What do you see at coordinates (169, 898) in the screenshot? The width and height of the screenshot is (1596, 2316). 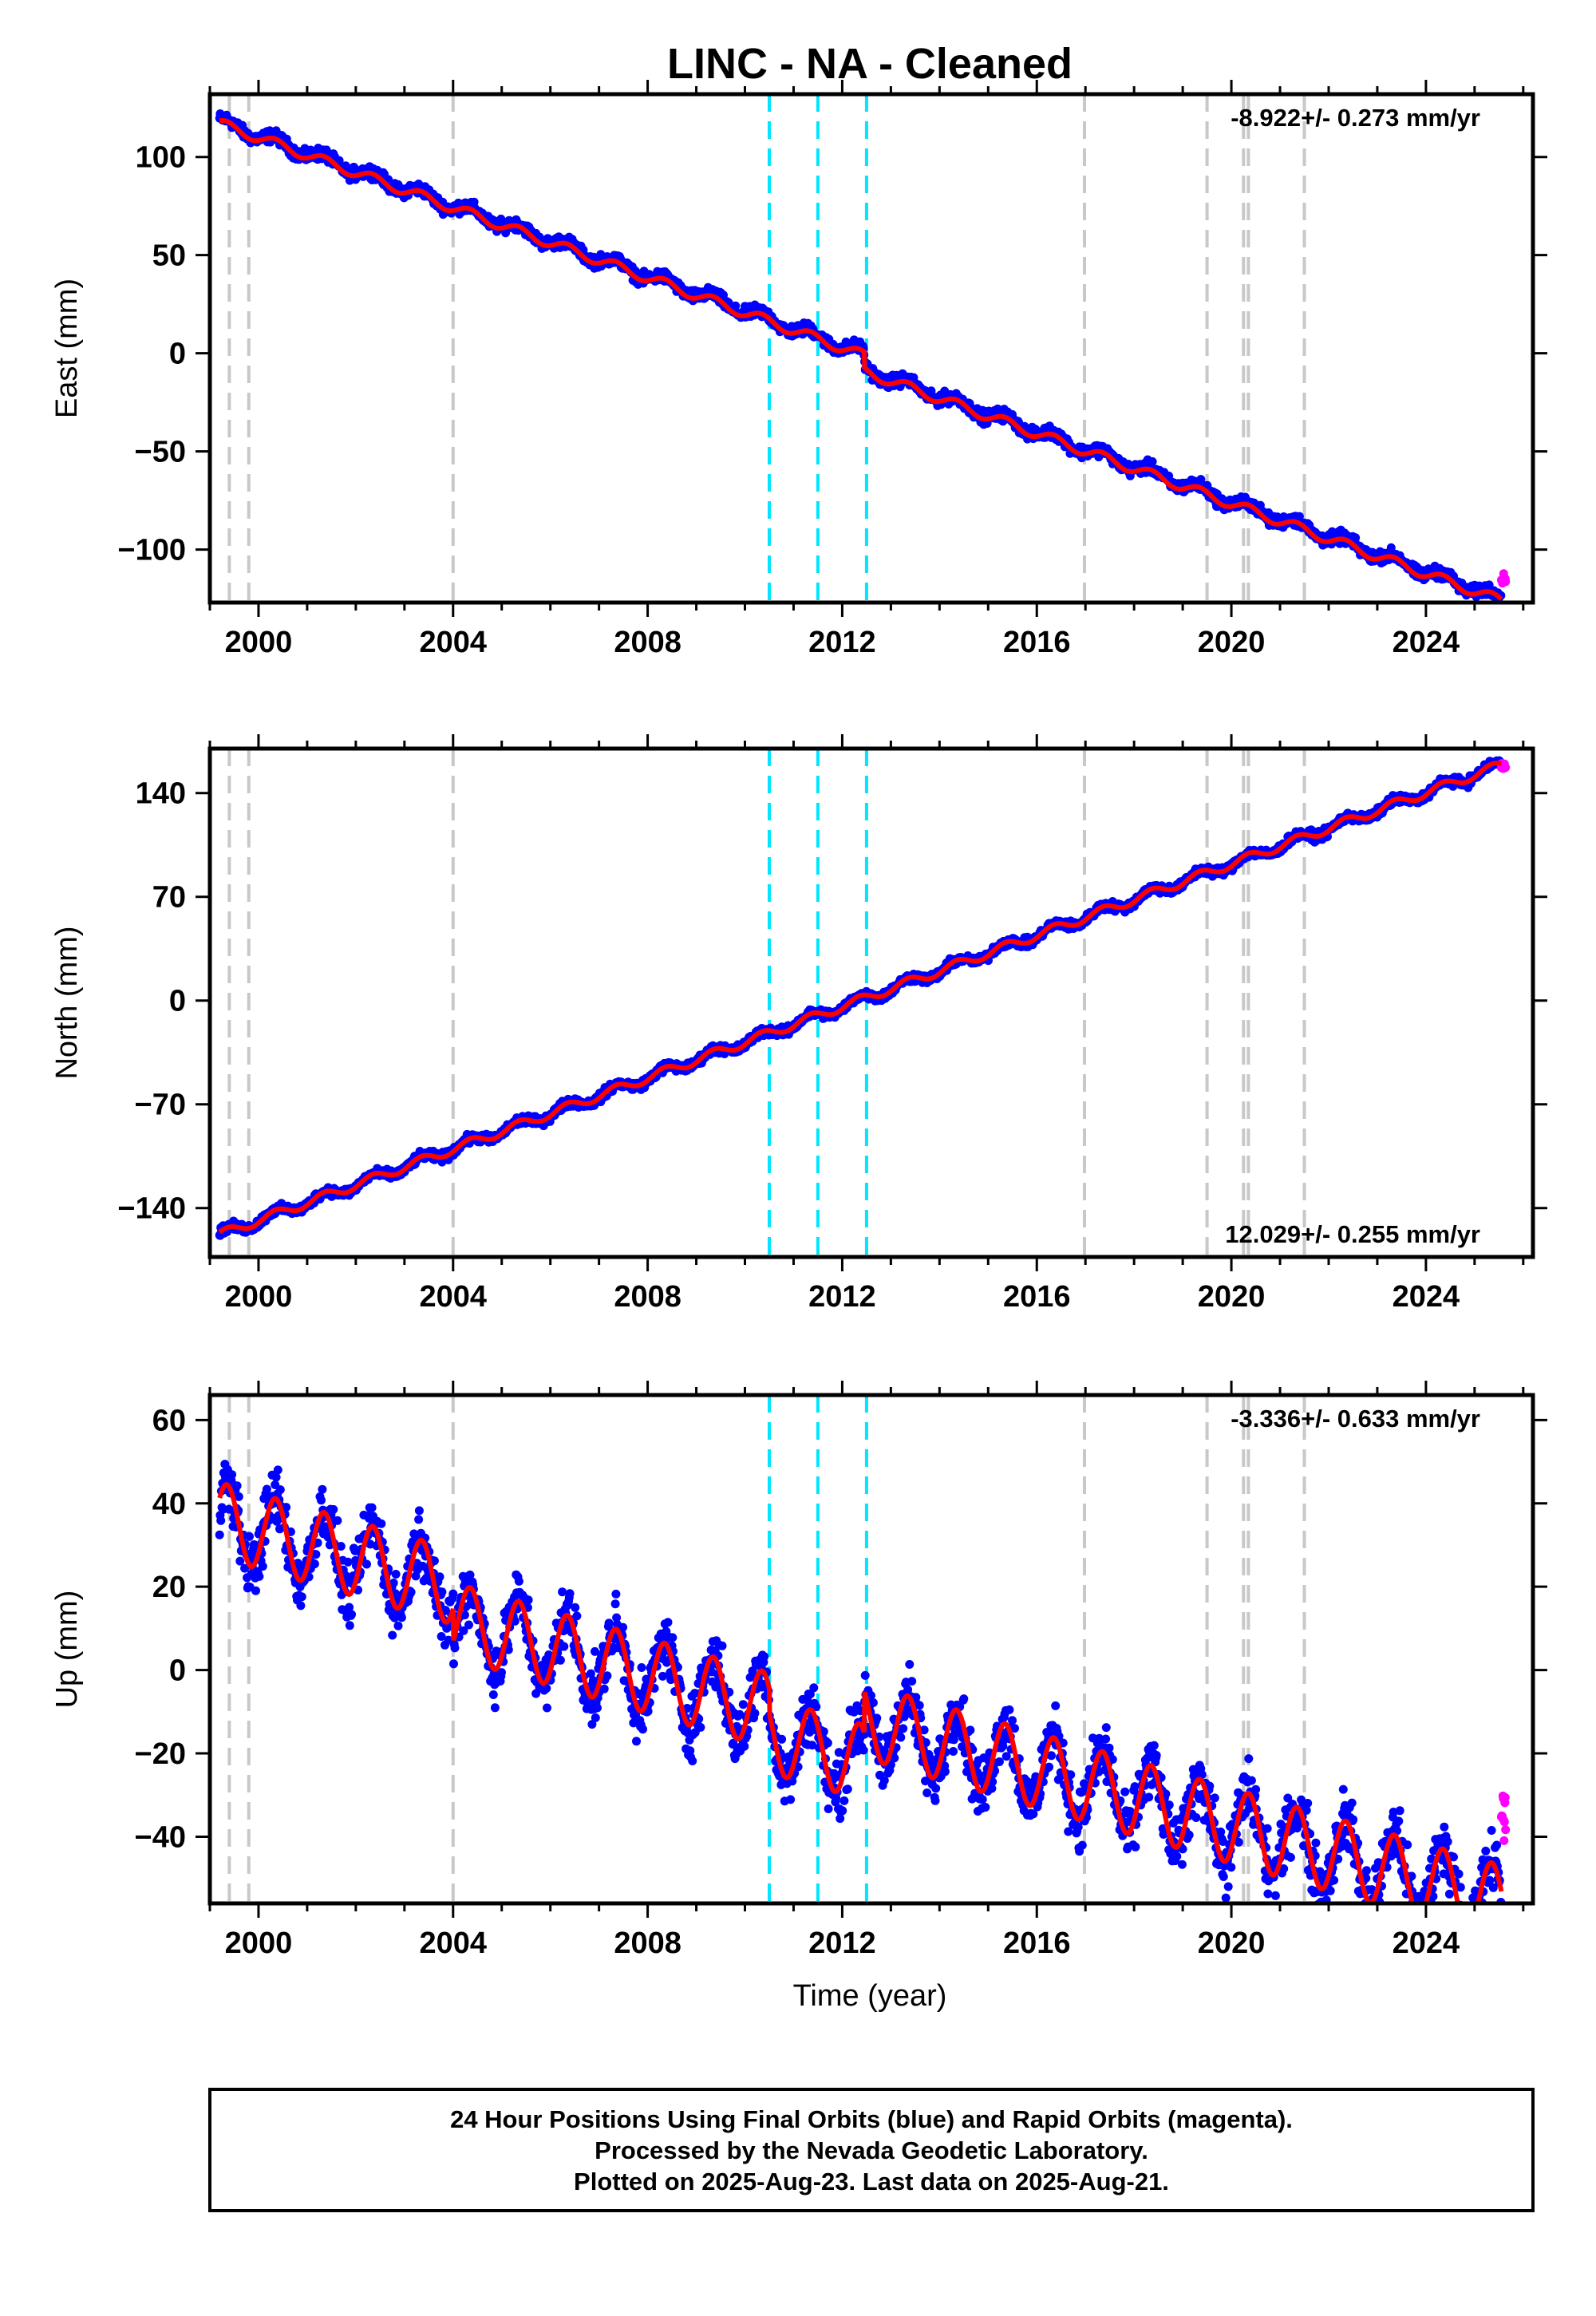 I see `y-tick-label: 70` at bounding box center [169, 898].